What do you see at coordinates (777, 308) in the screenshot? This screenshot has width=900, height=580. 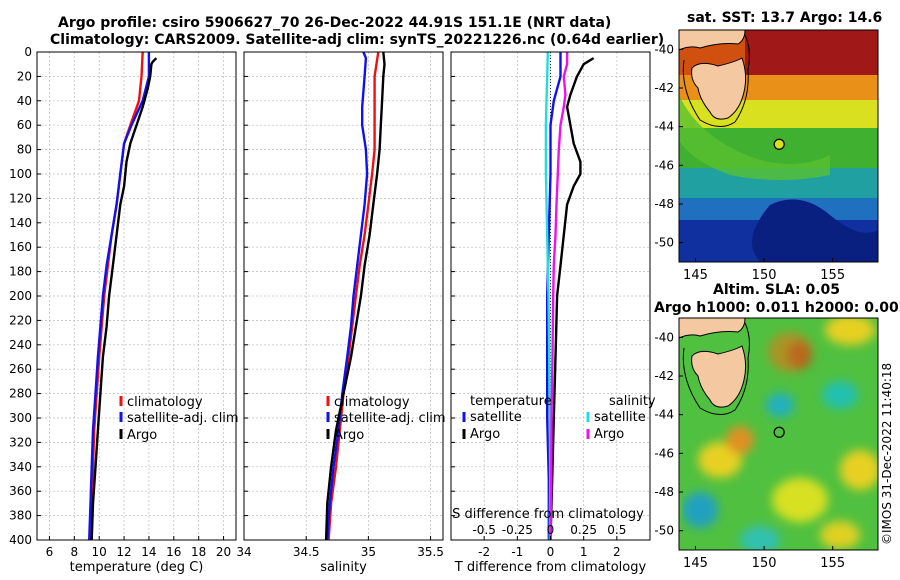 I see `sla-map-subtitle: Argo h1000: 0.011 h2000: 0.0022` at bounding box center [777, 308].